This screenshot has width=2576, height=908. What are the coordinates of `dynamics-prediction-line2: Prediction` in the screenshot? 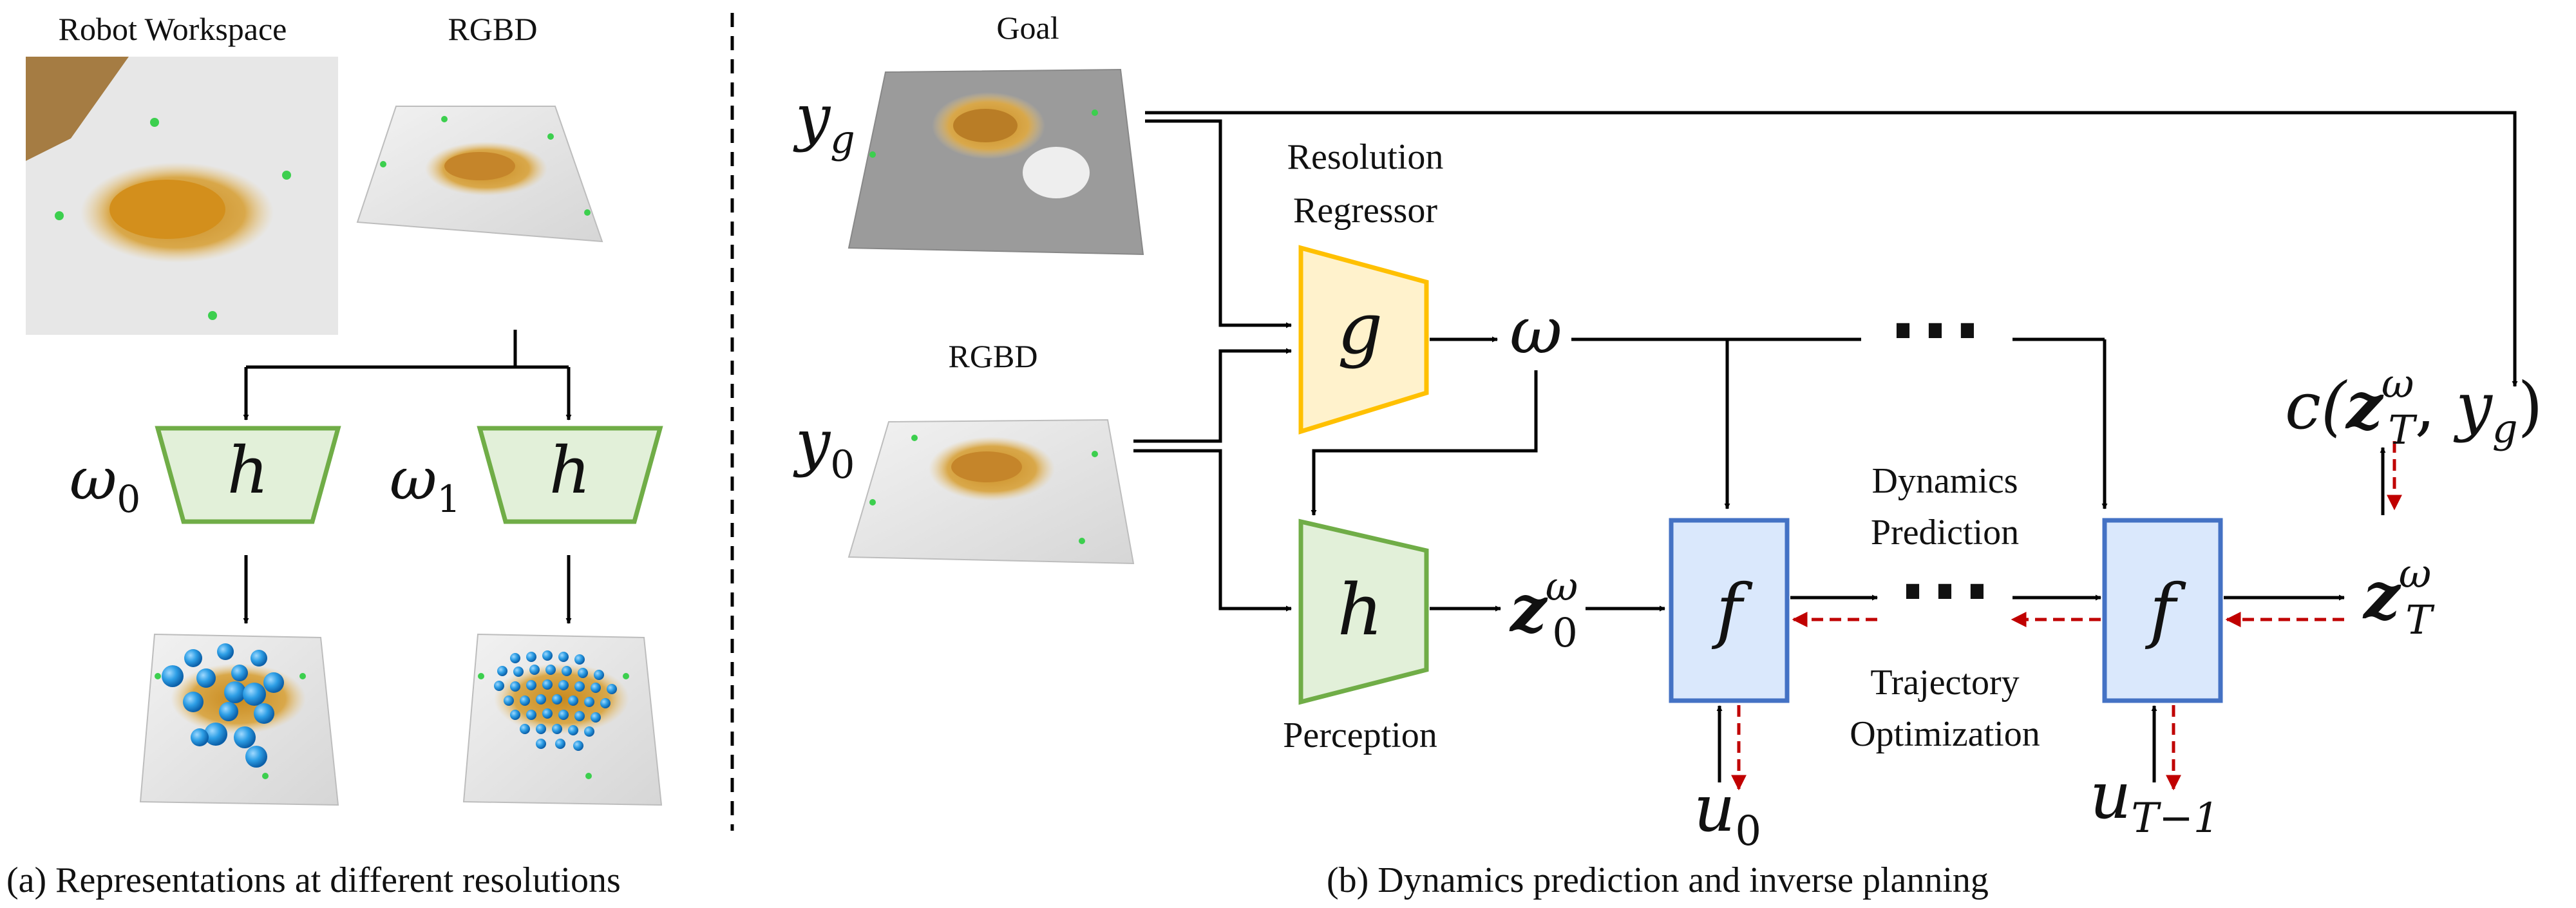 It's located at (1945, 533).